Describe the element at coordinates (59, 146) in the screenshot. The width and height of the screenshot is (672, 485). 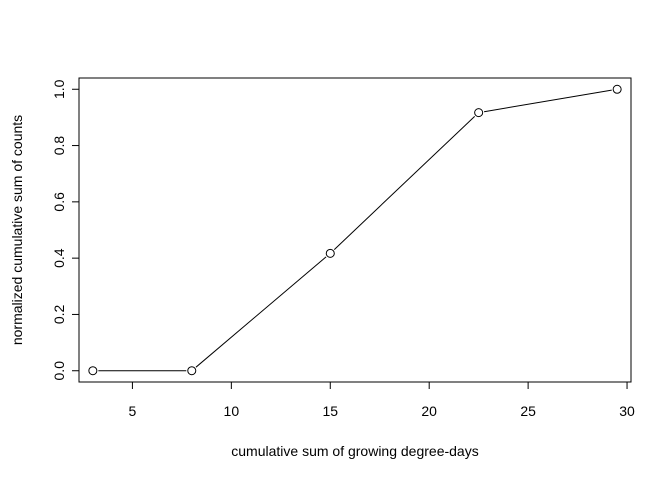
I see `y-tick-label: 0.8` at that location.